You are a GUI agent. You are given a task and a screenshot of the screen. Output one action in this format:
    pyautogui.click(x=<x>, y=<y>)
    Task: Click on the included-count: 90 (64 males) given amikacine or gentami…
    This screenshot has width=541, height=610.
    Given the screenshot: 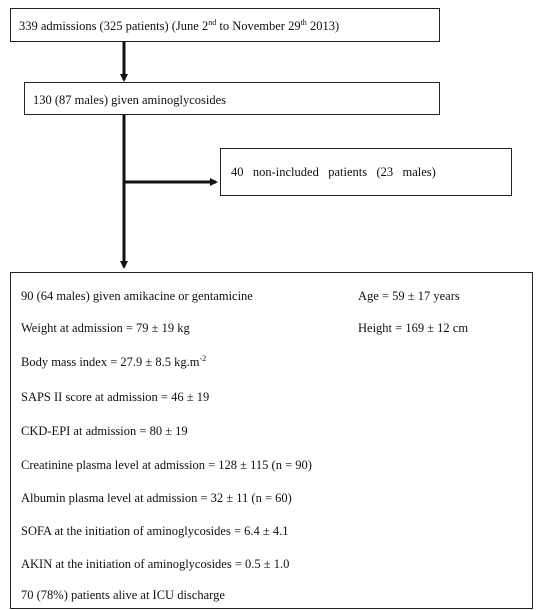 What is the action you would take?
    pyautogui.click(x=137, y=296)
    